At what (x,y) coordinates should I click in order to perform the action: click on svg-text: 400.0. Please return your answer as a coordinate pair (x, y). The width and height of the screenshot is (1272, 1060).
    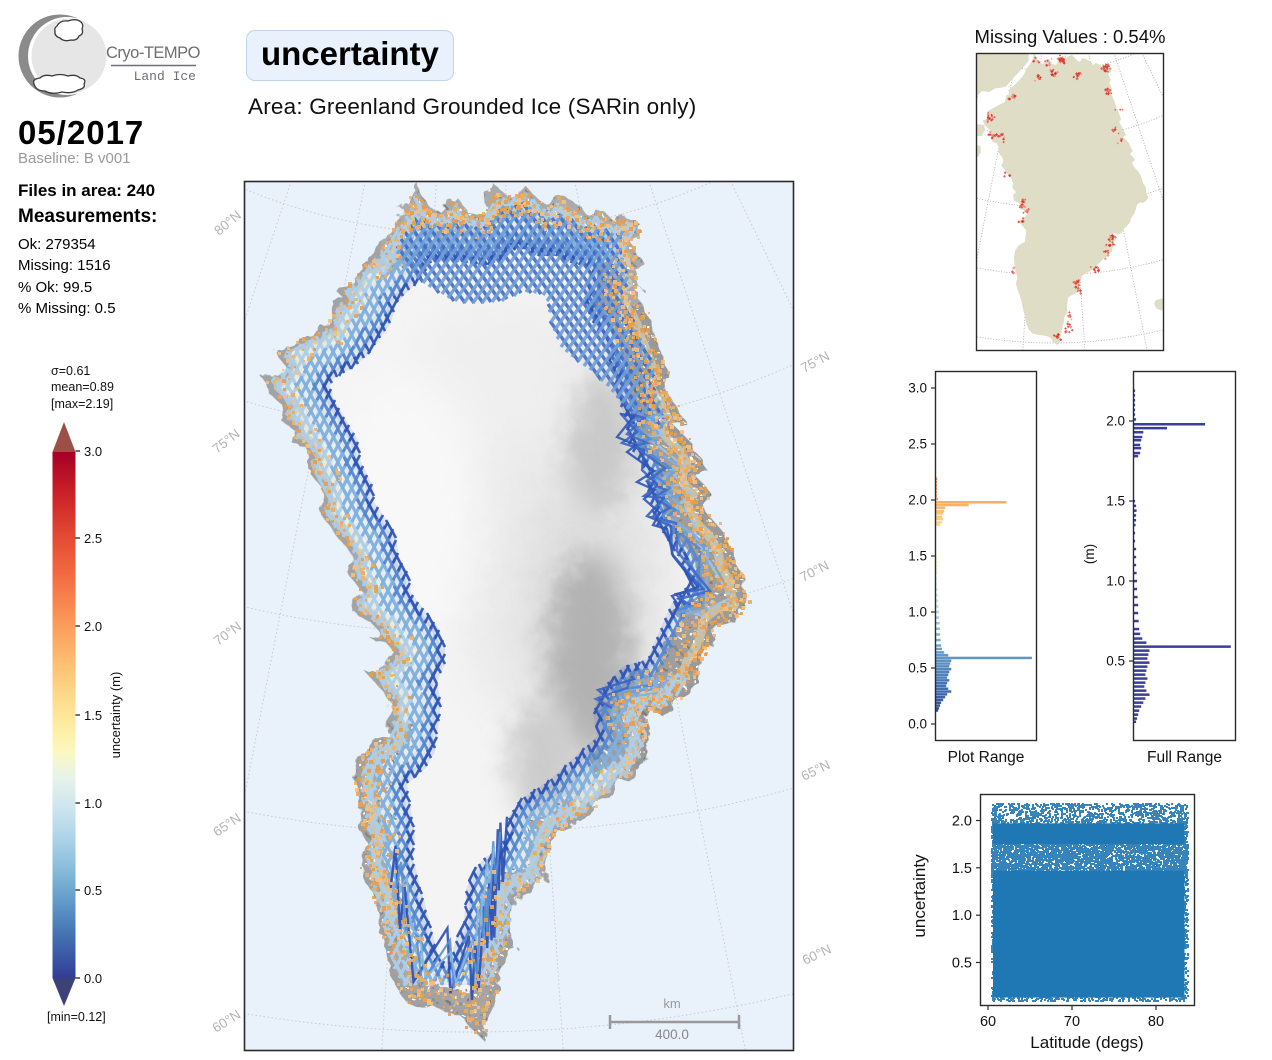
    Looking at the image, I should click on (672, 1034).